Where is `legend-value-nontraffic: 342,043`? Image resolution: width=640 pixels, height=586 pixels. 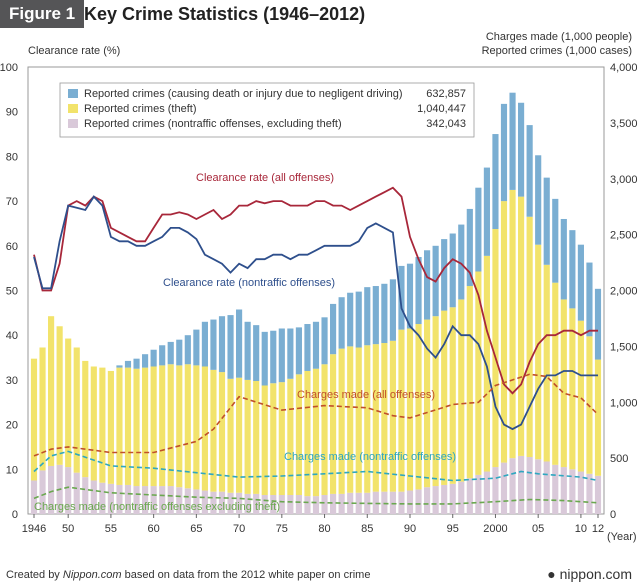
legend-value-nontraffic: 342,043 is located at coordinates (446, 124).